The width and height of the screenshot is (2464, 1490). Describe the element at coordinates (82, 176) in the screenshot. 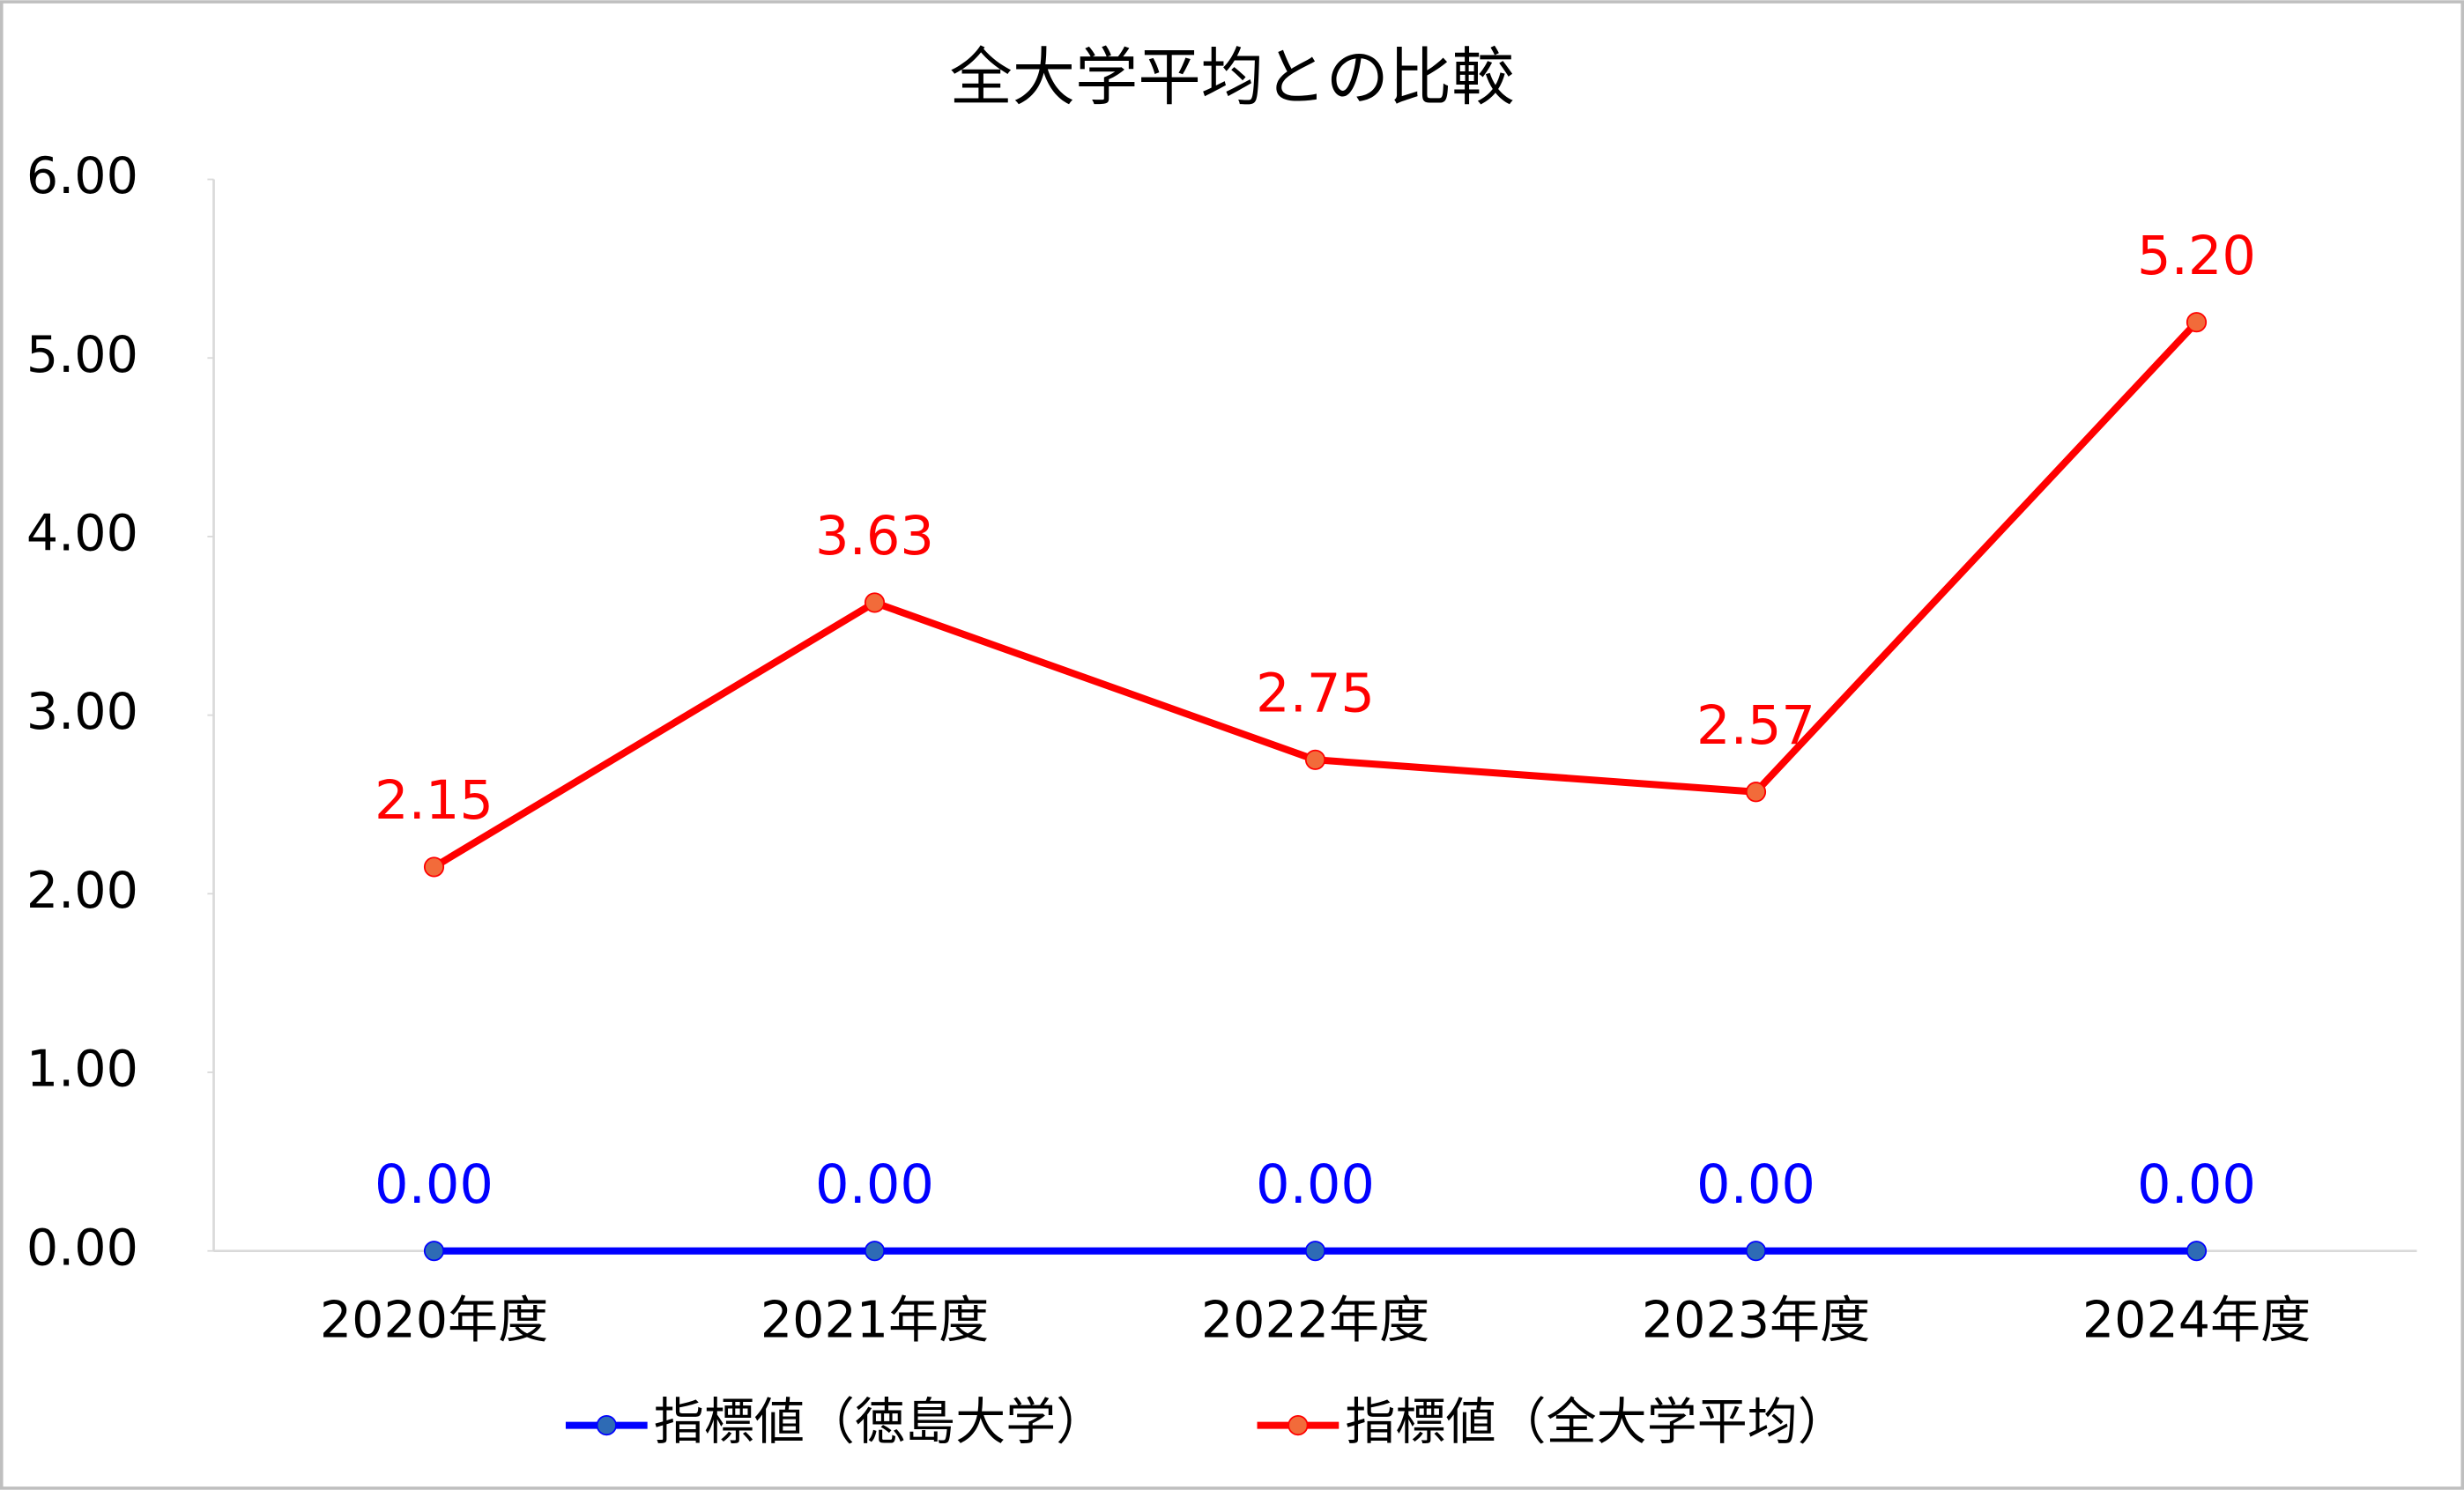

I see `y-tick-label: 6.00` at that location.